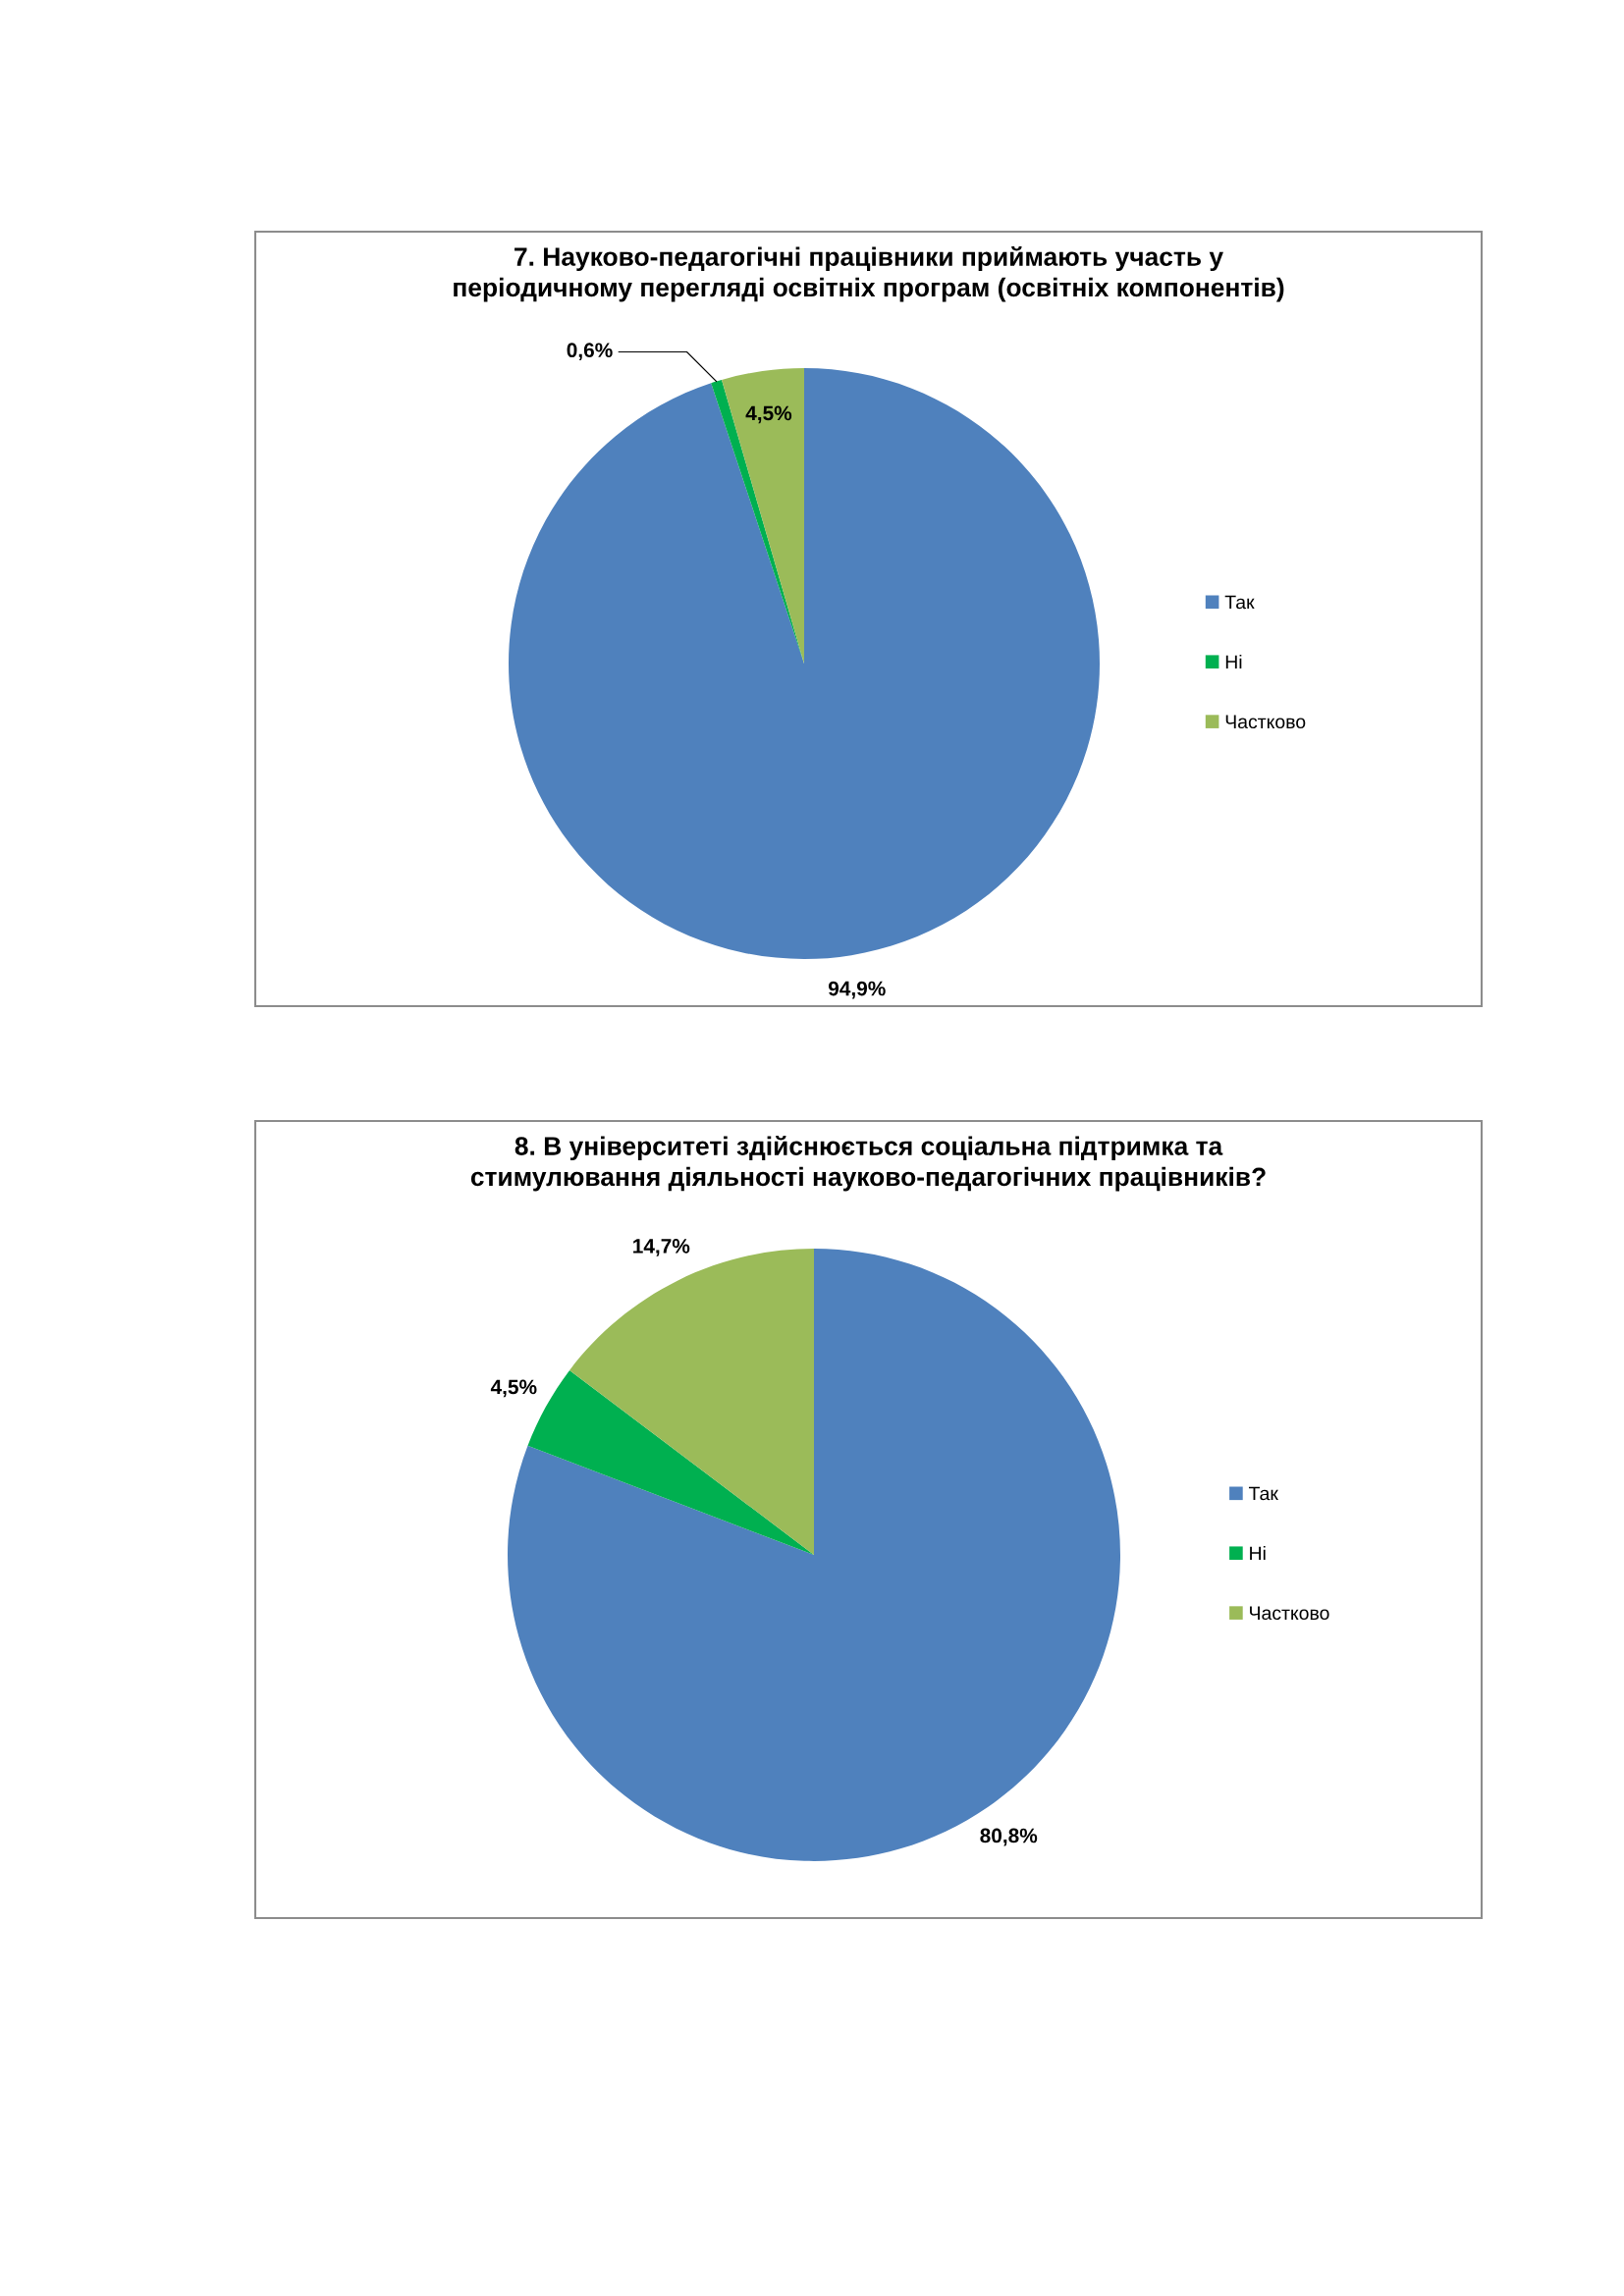  Describe the element at coordinates (590, 352) in the screenshot. I see `data-label: 0,6%` at that location.